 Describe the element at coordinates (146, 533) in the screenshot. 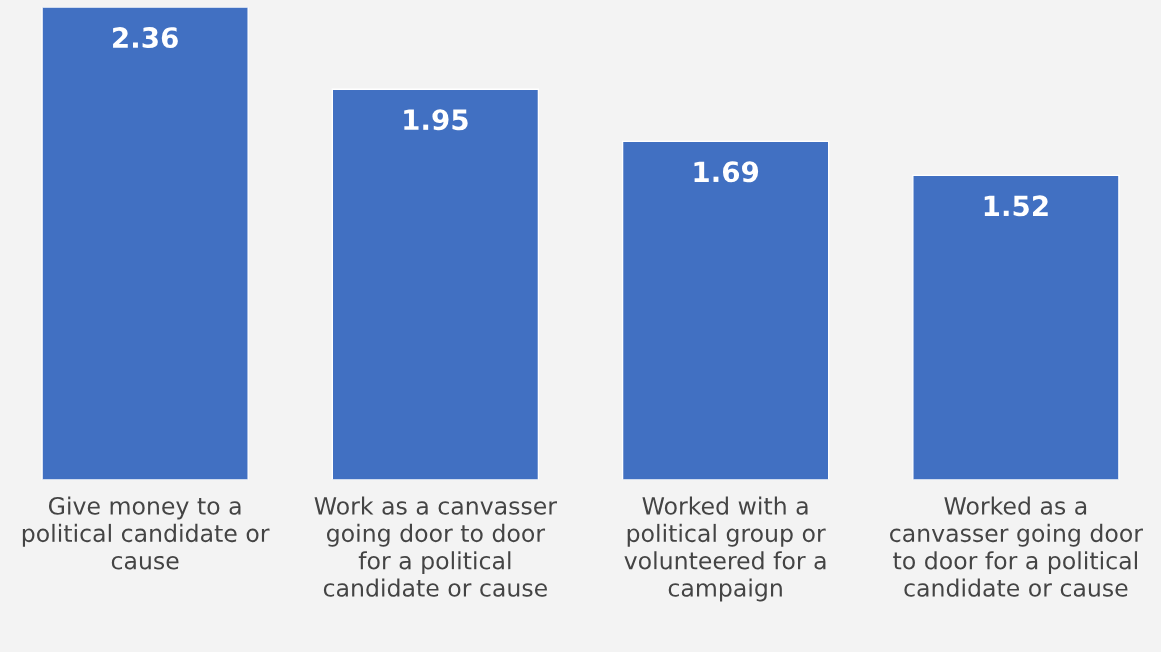

I see `x-tick-label: Give money to a political candidate or cause` at that location.